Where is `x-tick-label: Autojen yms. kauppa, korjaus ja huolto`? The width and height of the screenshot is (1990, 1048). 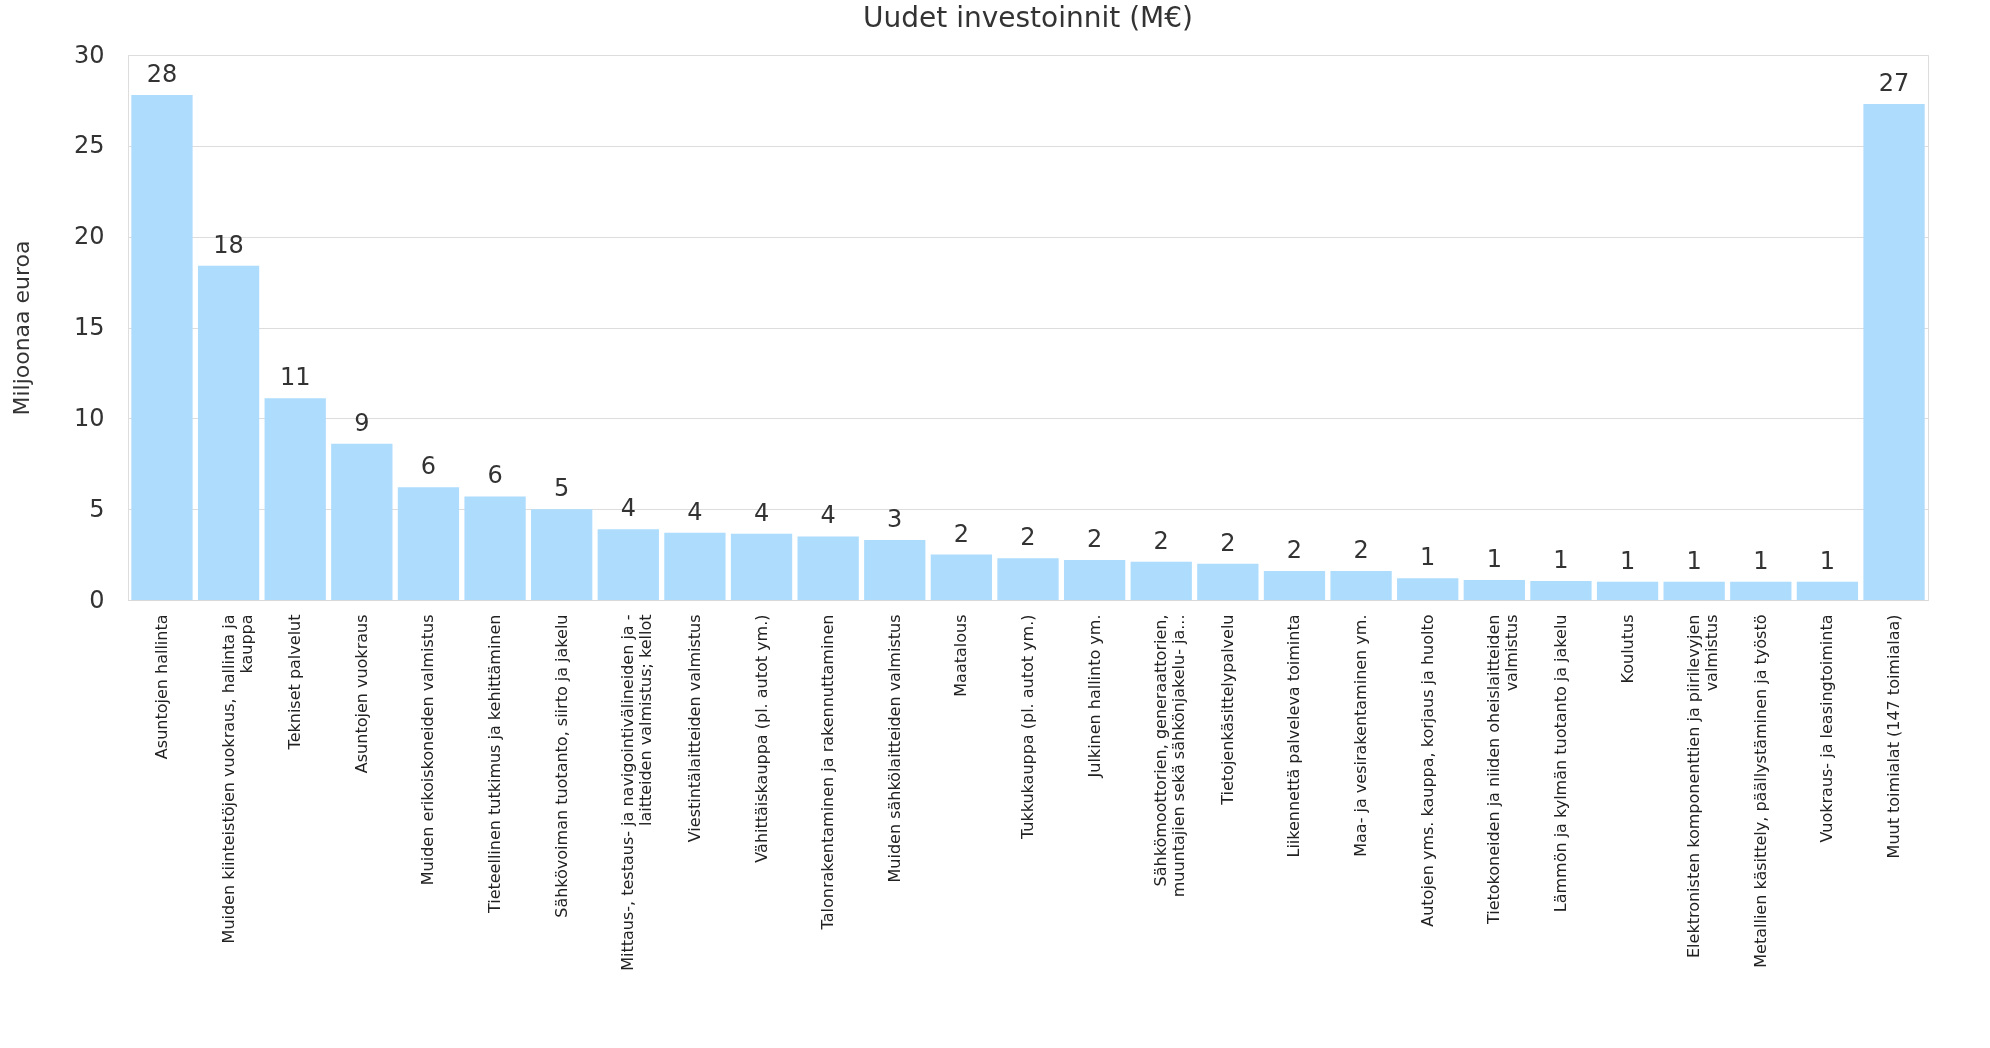 x-tick-label: Autojen yms. kauppa, korjaus ja huolto is located at coordinates (1427, 770).